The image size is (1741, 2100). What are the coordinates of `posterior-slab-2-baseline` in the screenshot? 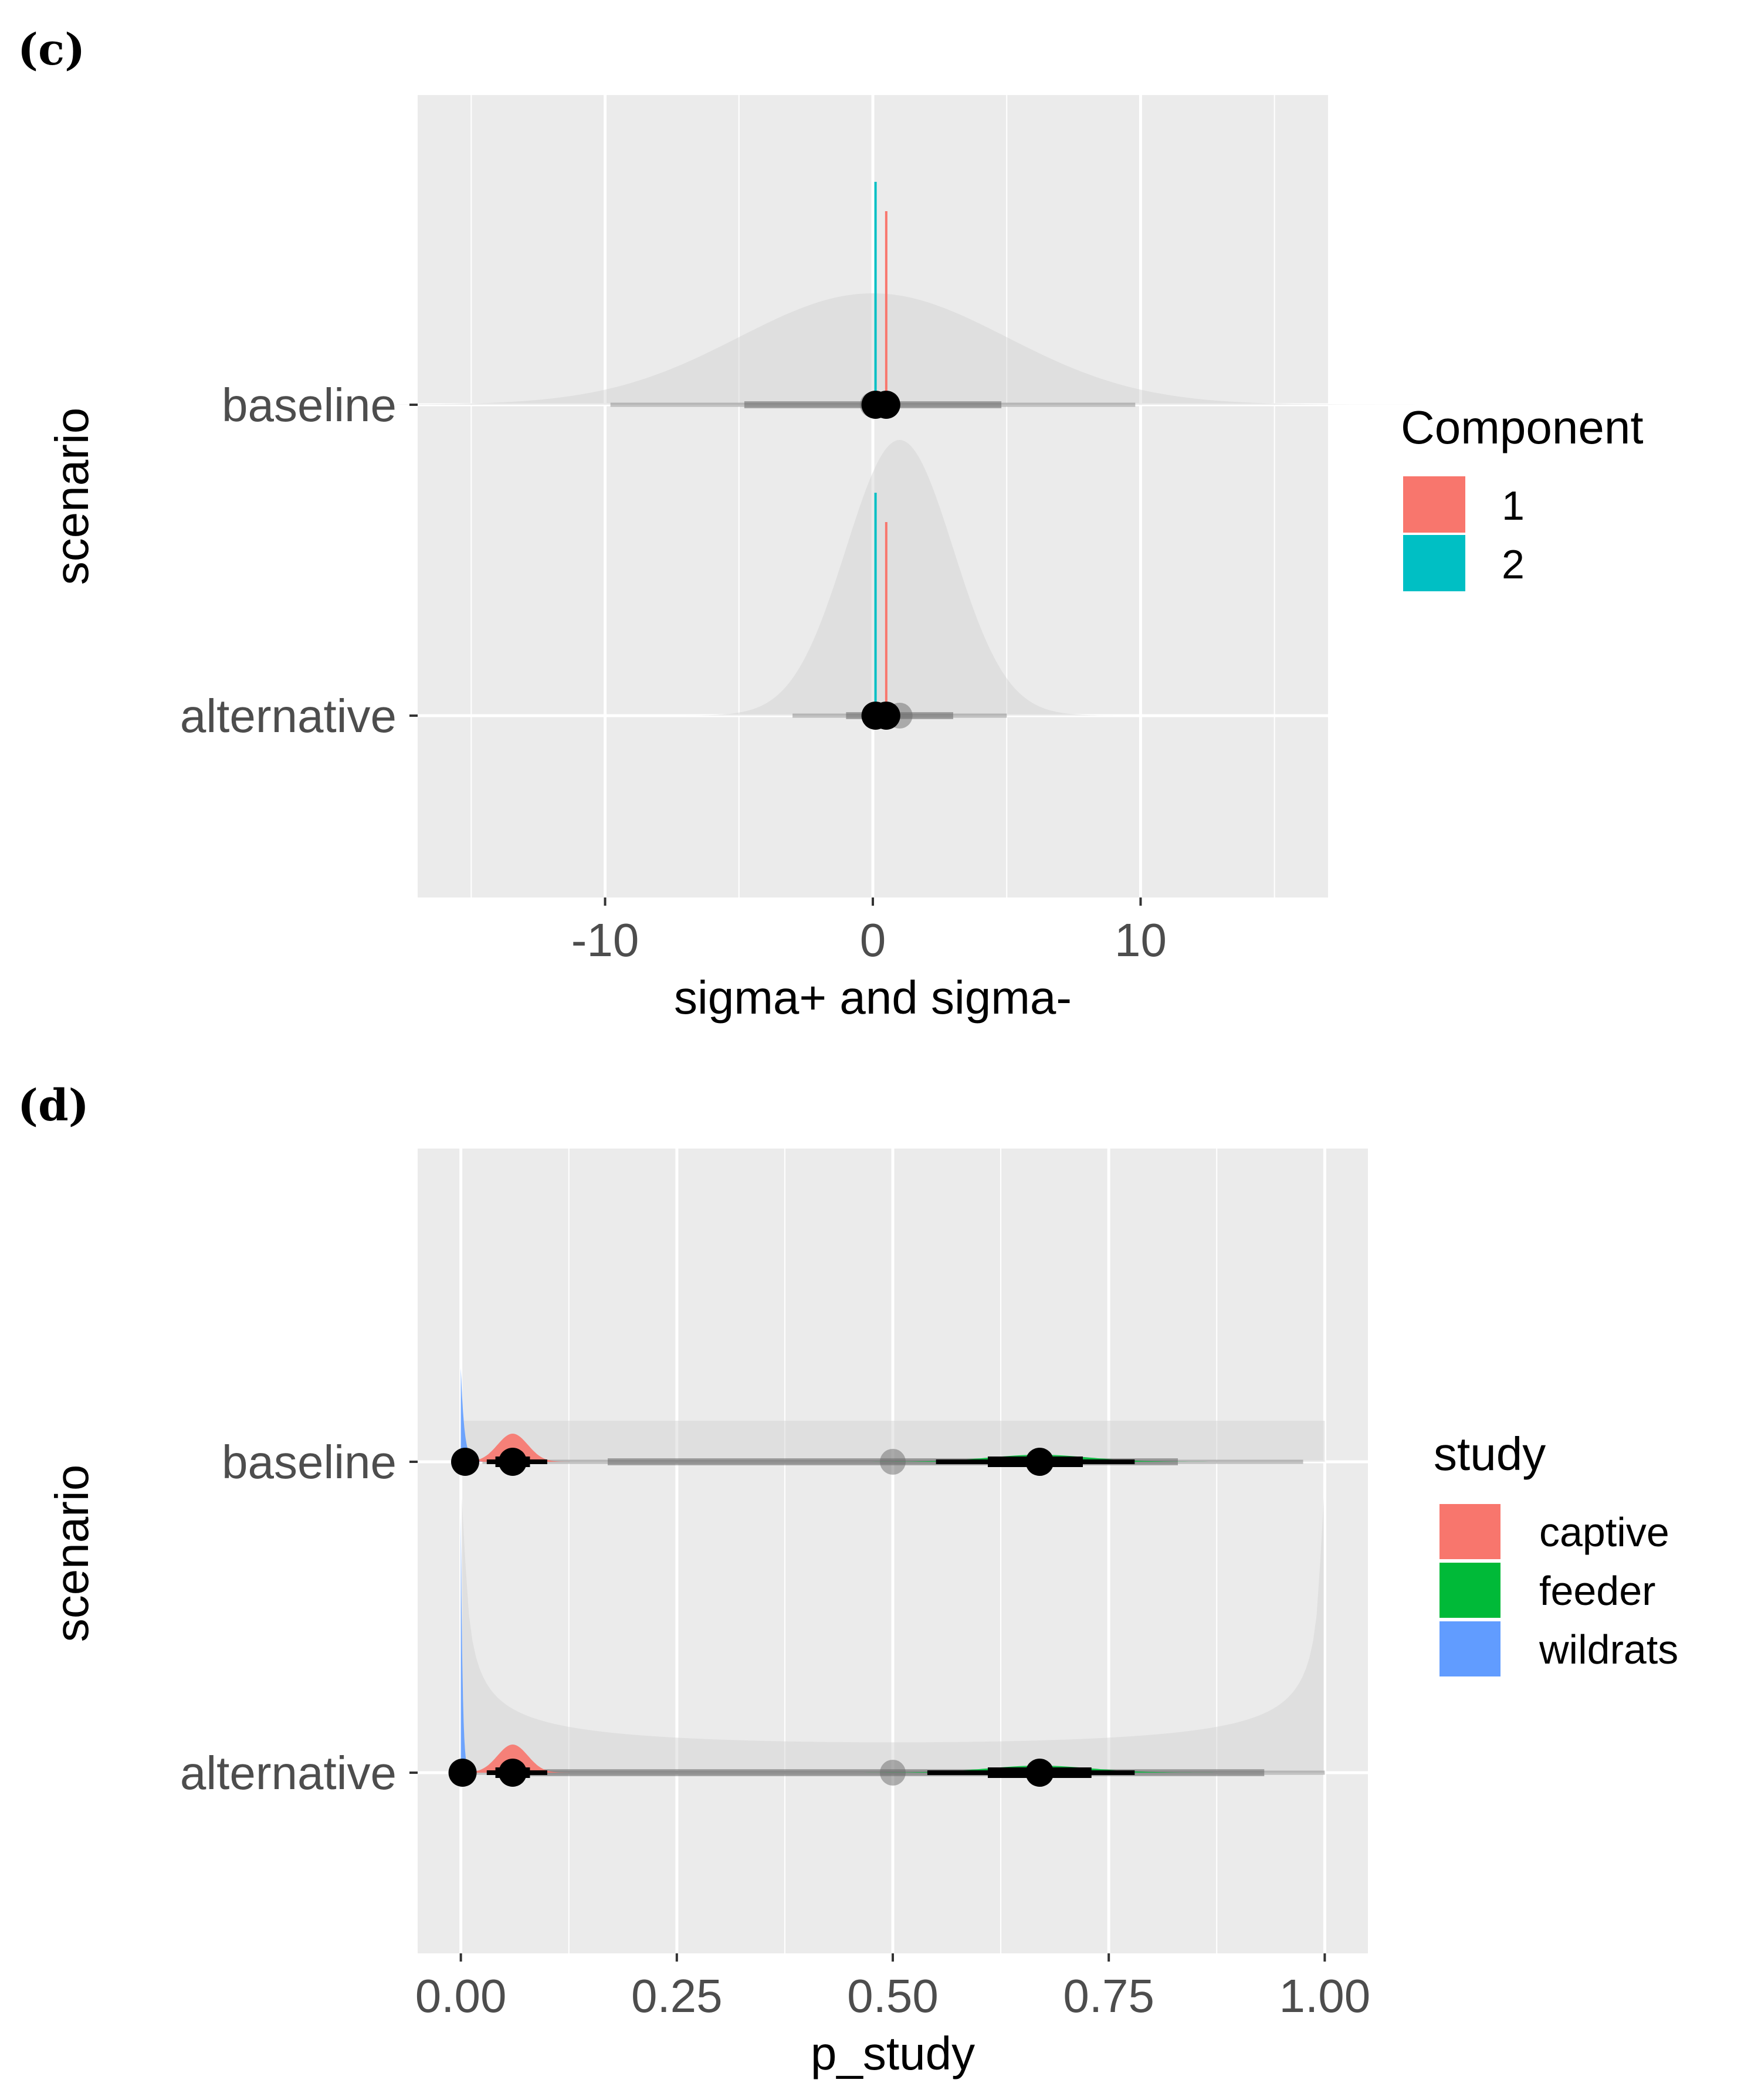 It's located at (875, 293).